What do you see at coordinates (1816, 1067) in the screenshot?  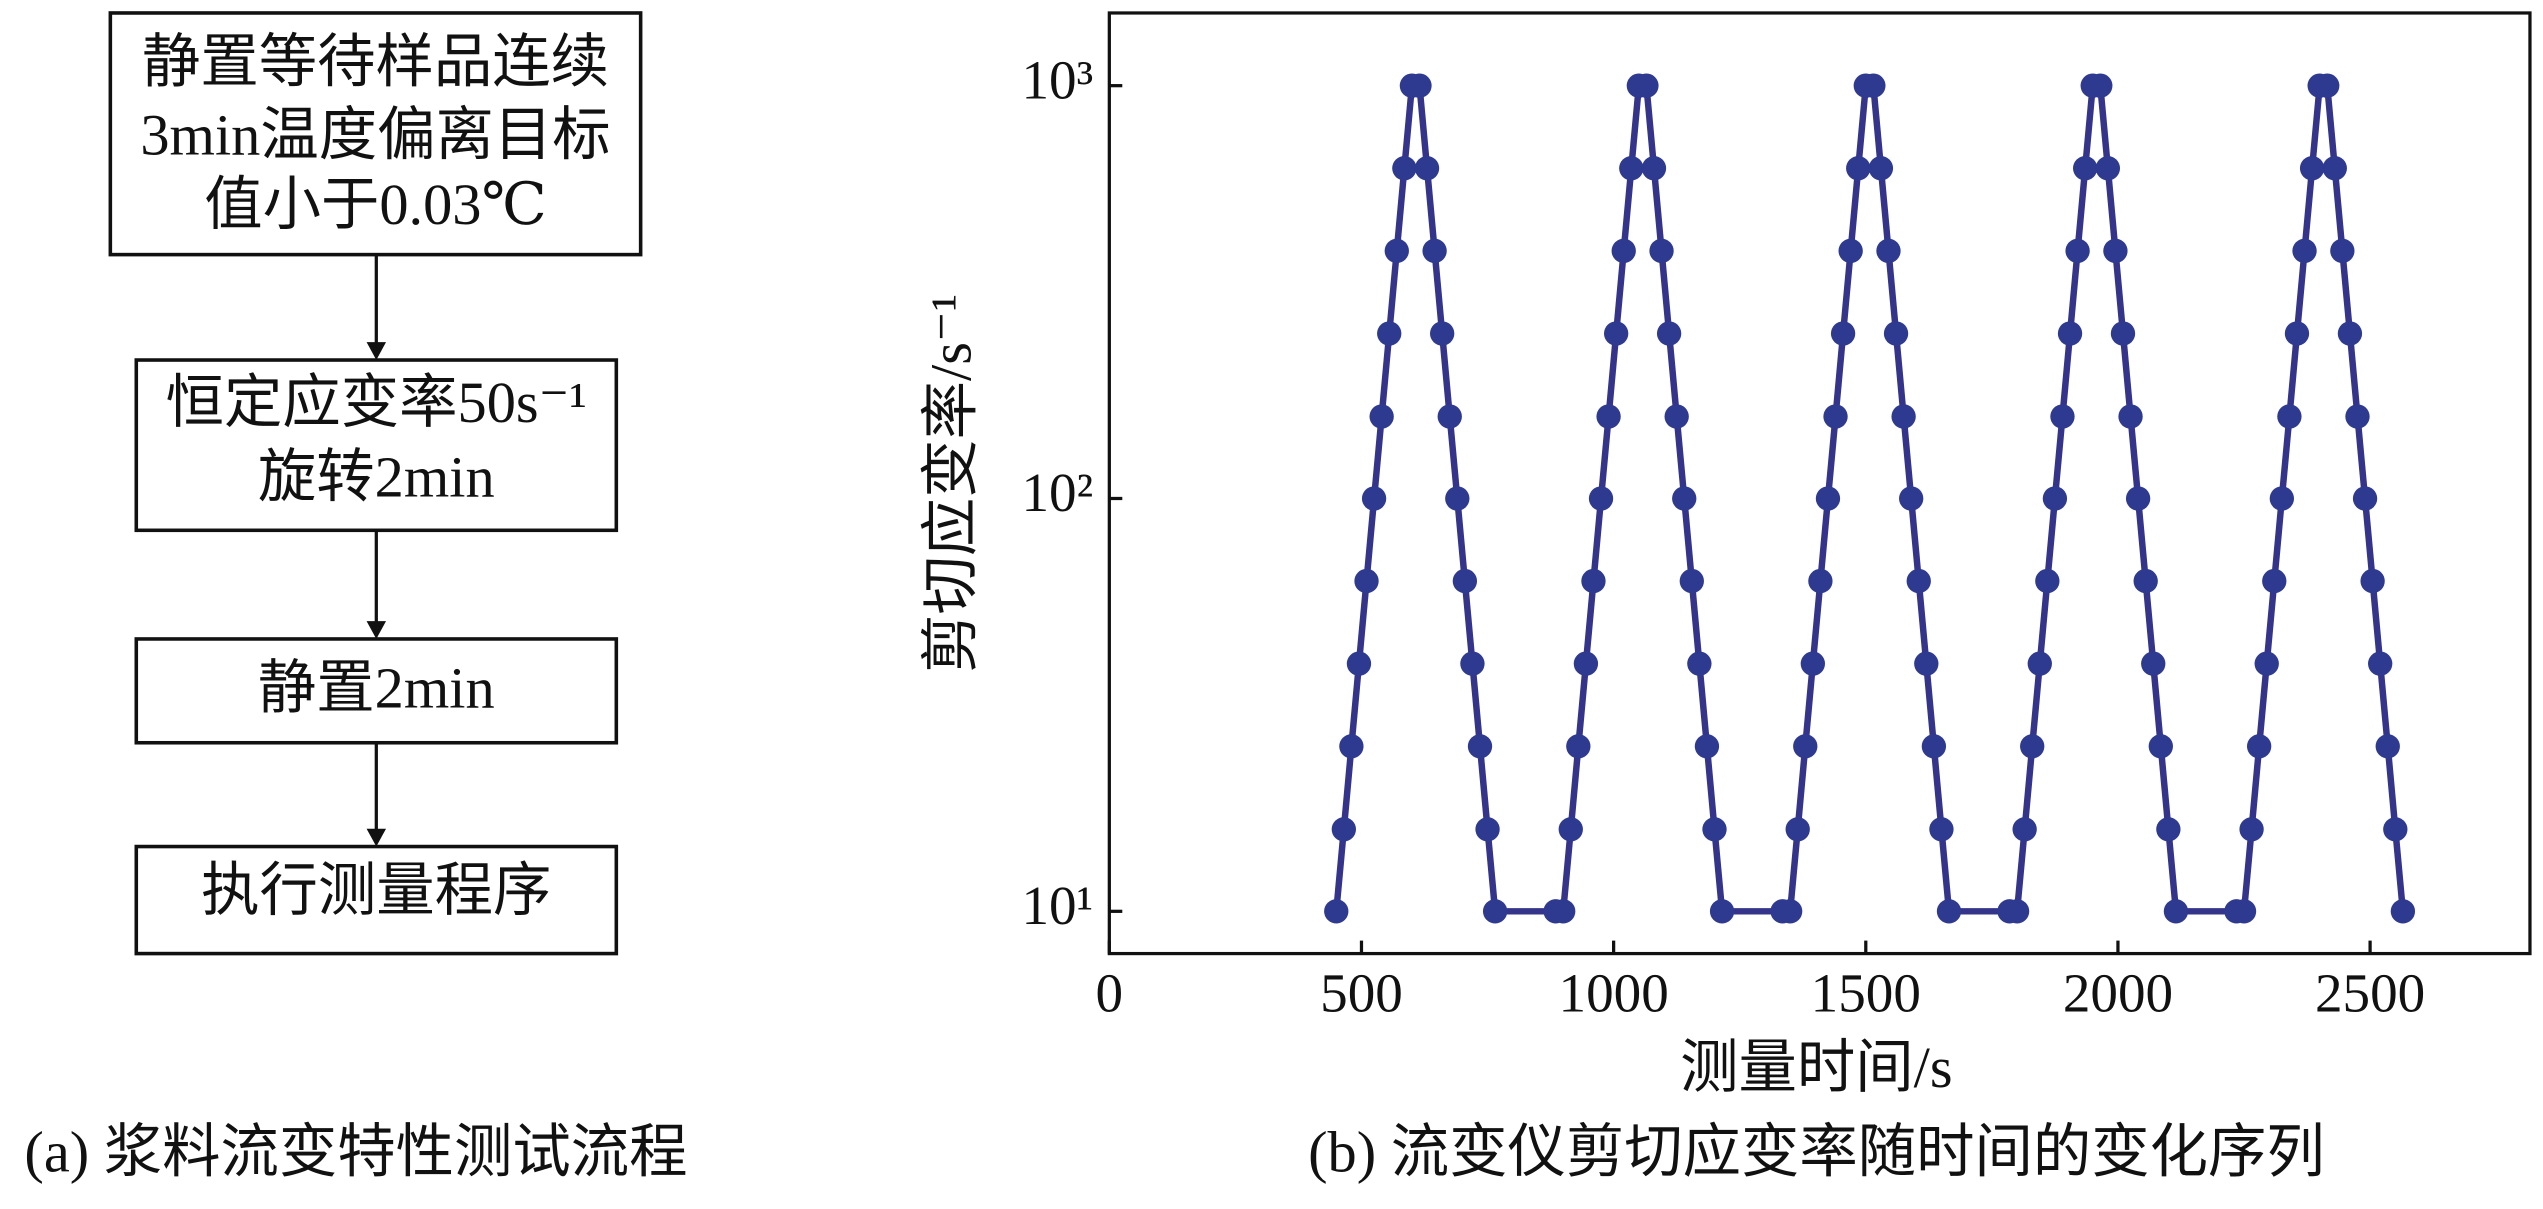 I see `x-axis-label: 测量时间/s` at bounding box center [1816, 1067].